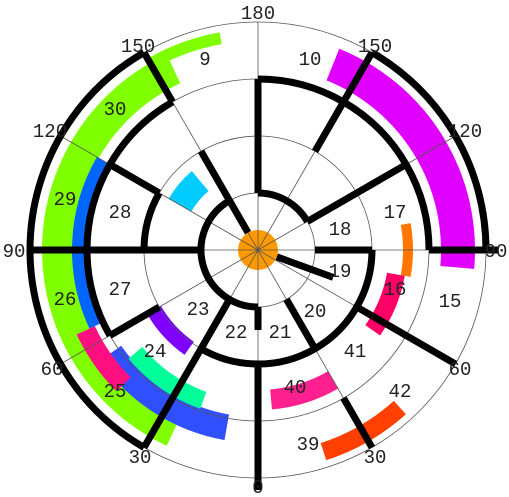 The image size is (509, 497). What do you see at coordinates (280, 333) in the screenshot?
I see `region-label: 21` at bounding box center [280, 333].